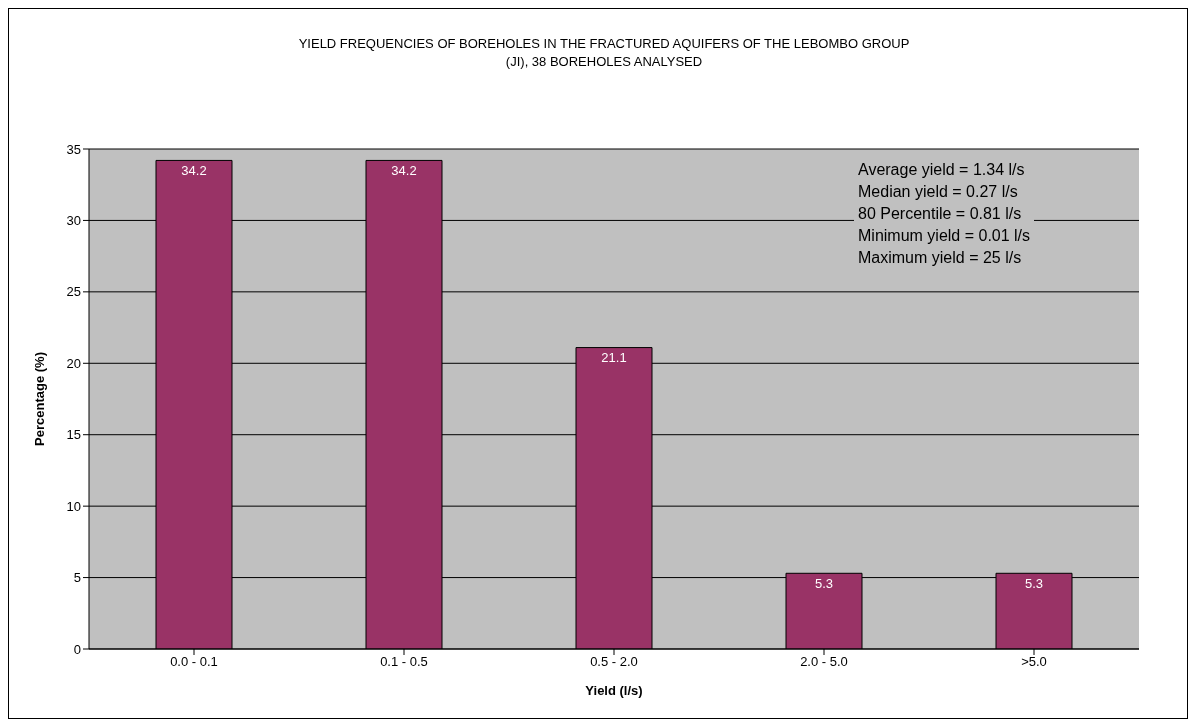  What do you see at coordinates (614, 690) in the screenshot?
I see `x-axis-title: Yield (l/s)` at bounding box center [614, 690].